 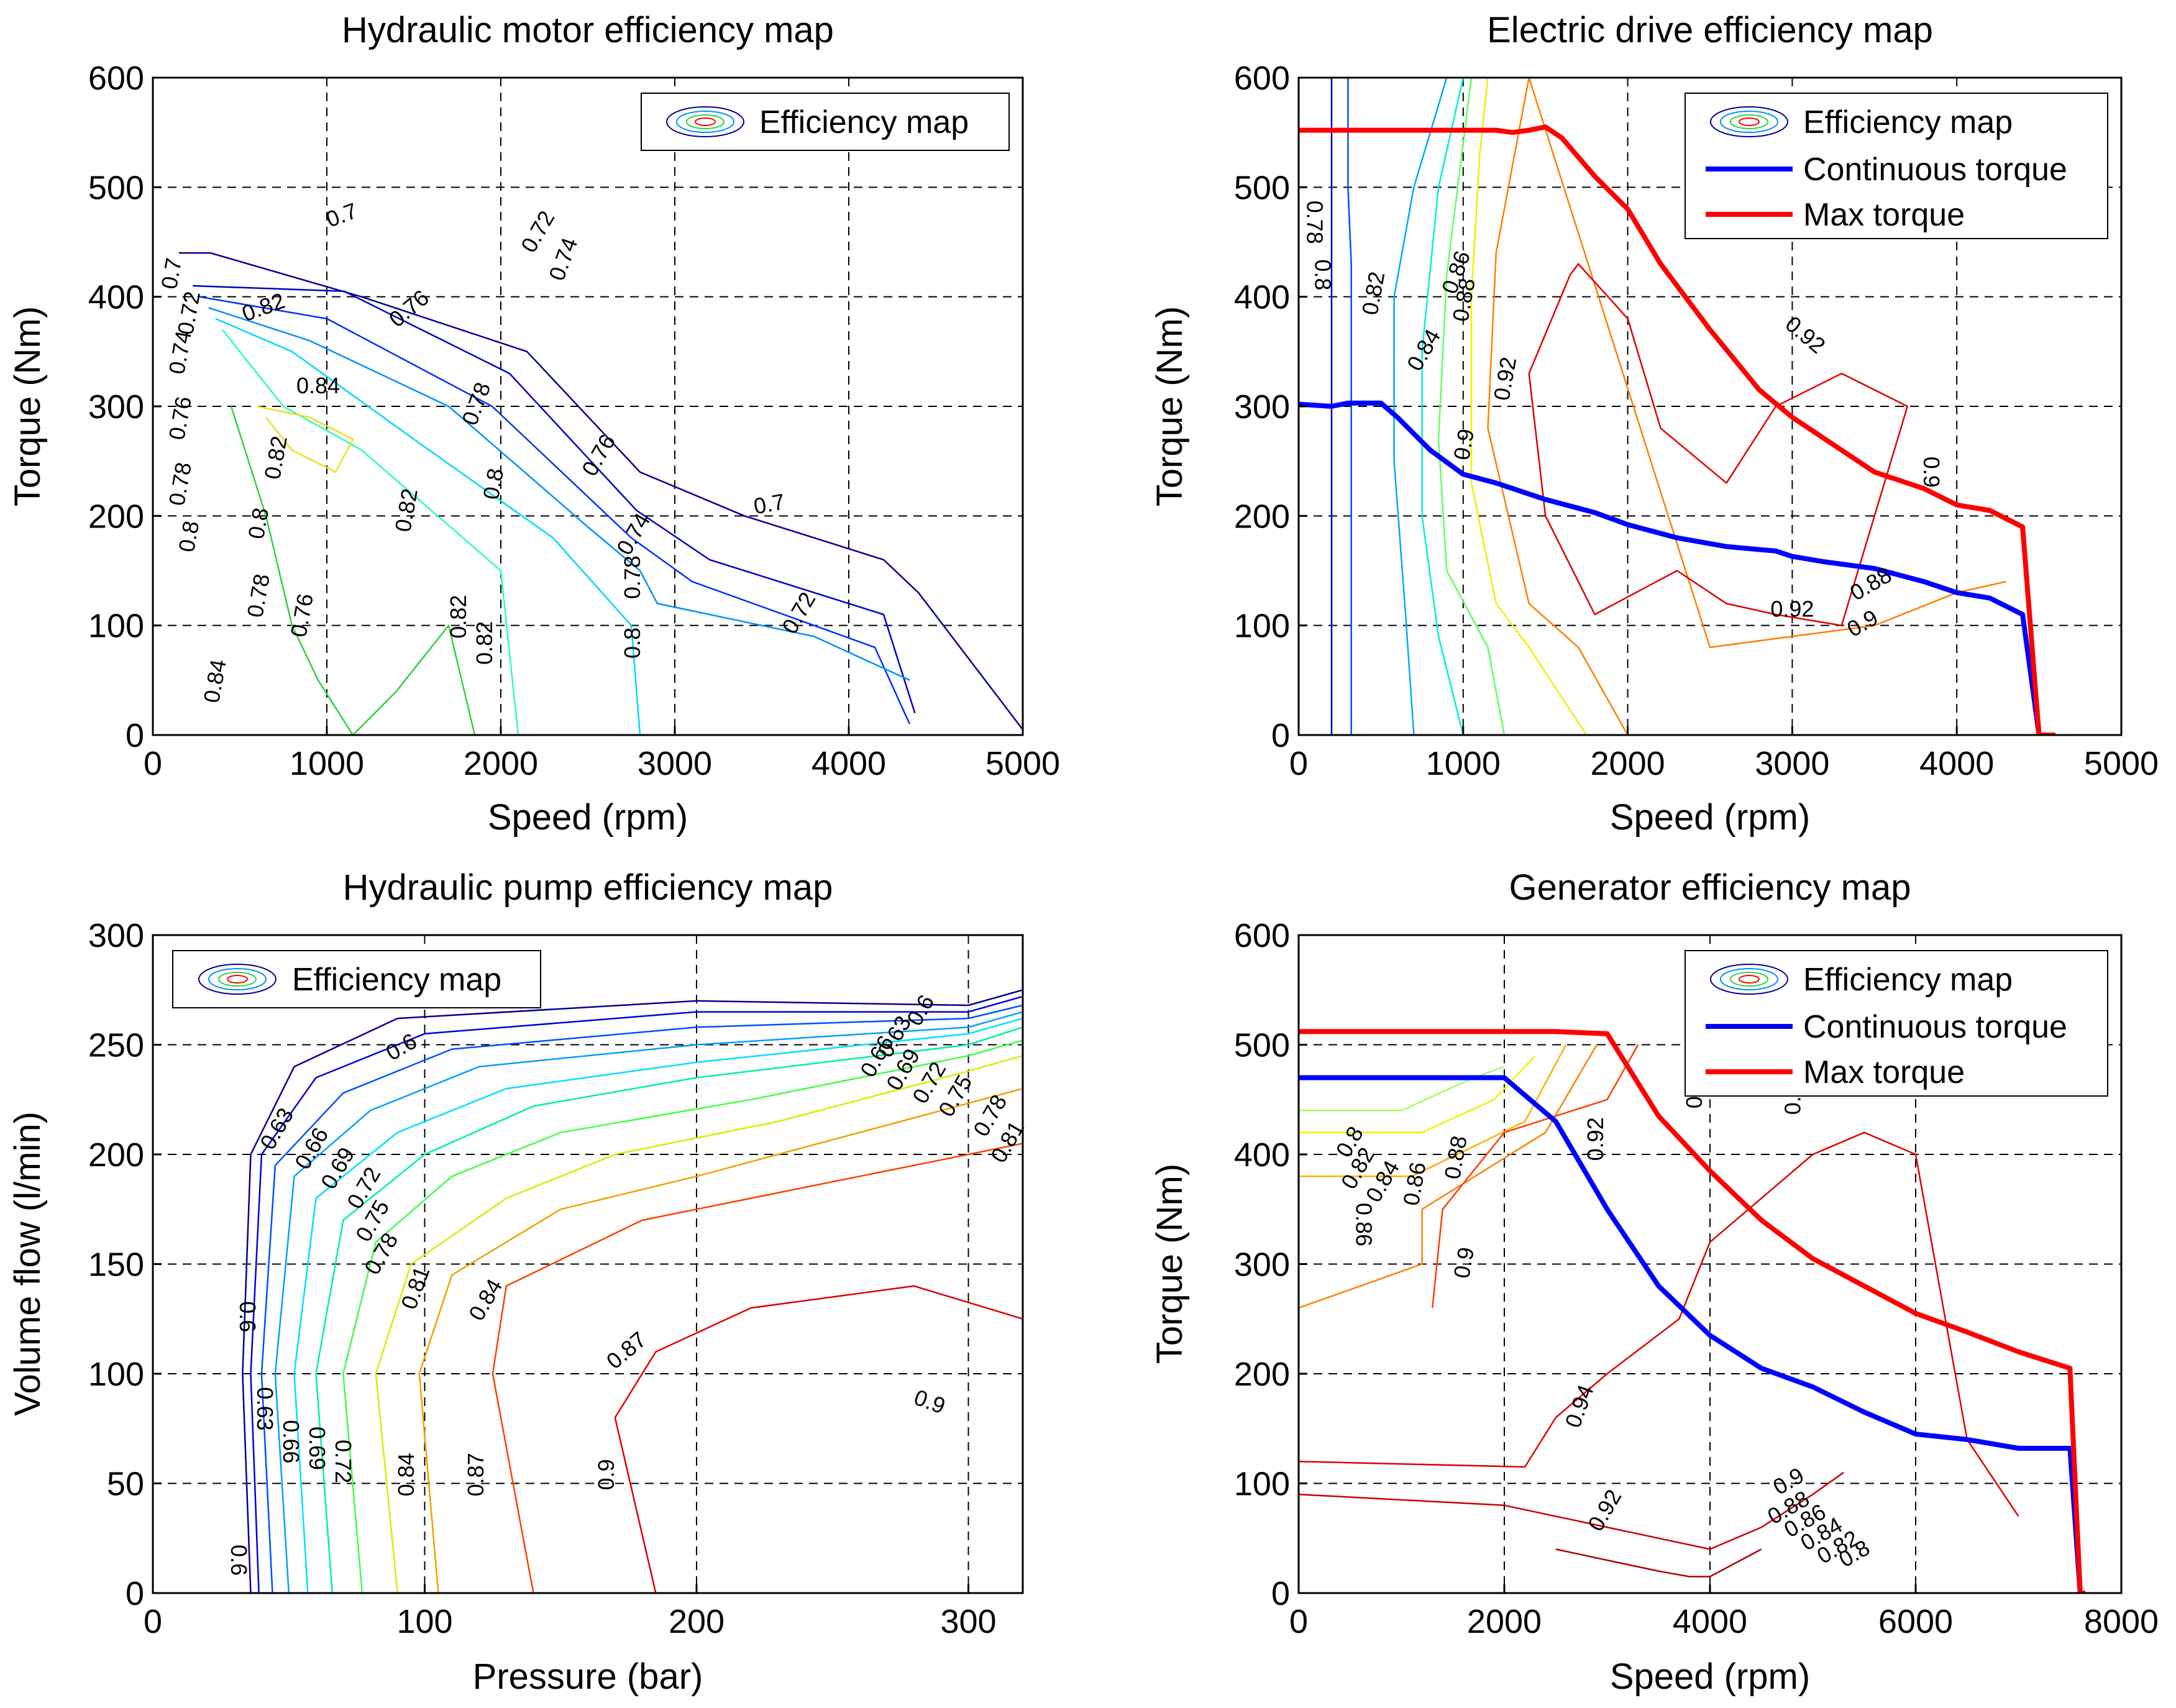 What do you see at coordinates (1314, 223) in the screenshot?
I see `contour-label: 0.78` at bounding box center [1314, 223].